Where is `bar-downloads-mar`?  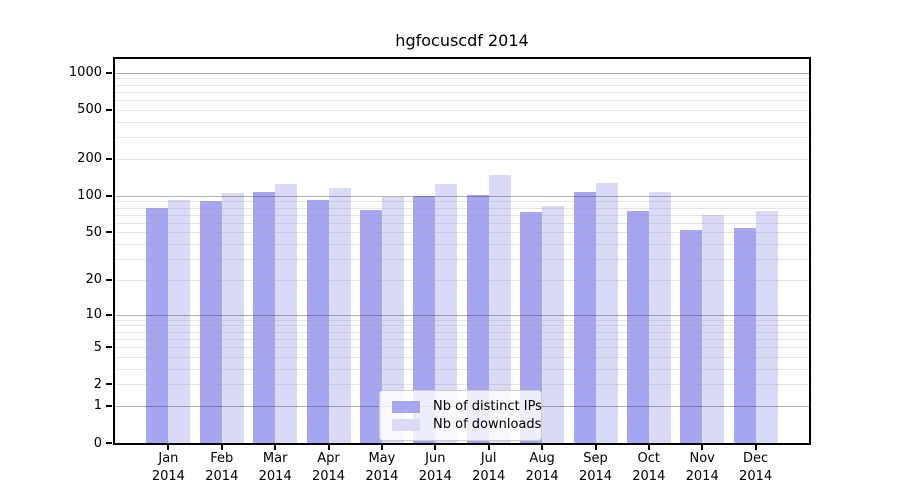 bar-downloads-mar is located at coordinates (286, 313).